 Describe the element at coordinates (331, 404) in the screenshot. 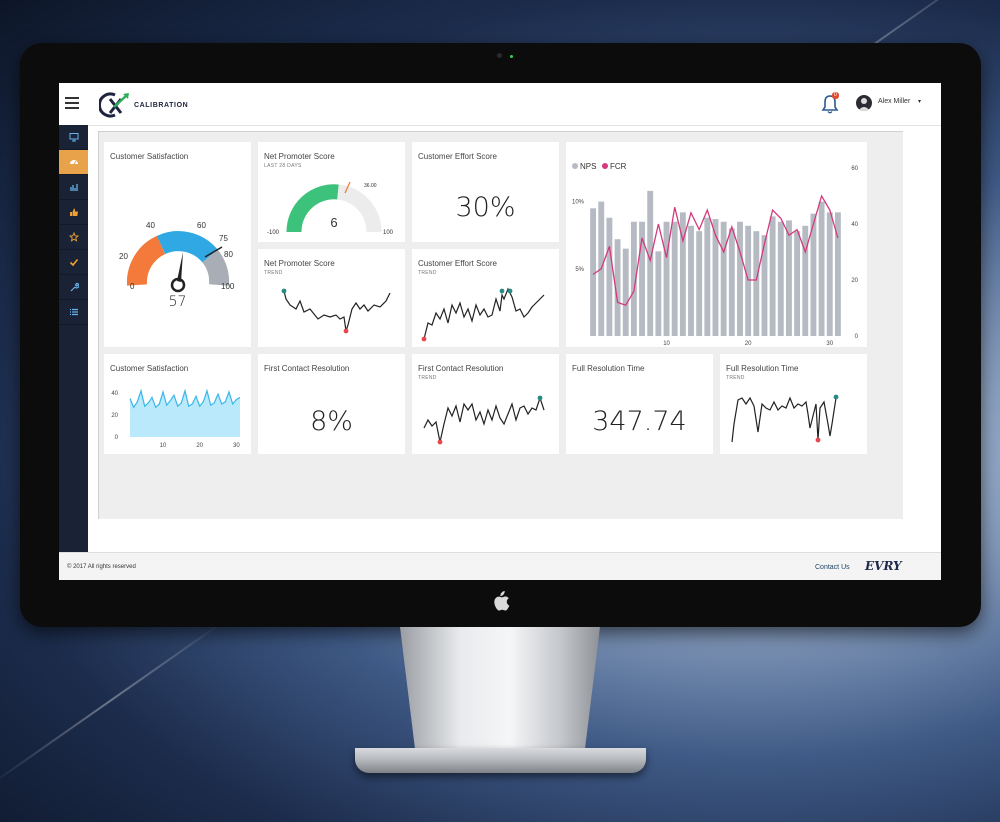

I see `card-first-contact-resolution: First Contact Resolution 8%` at that location.